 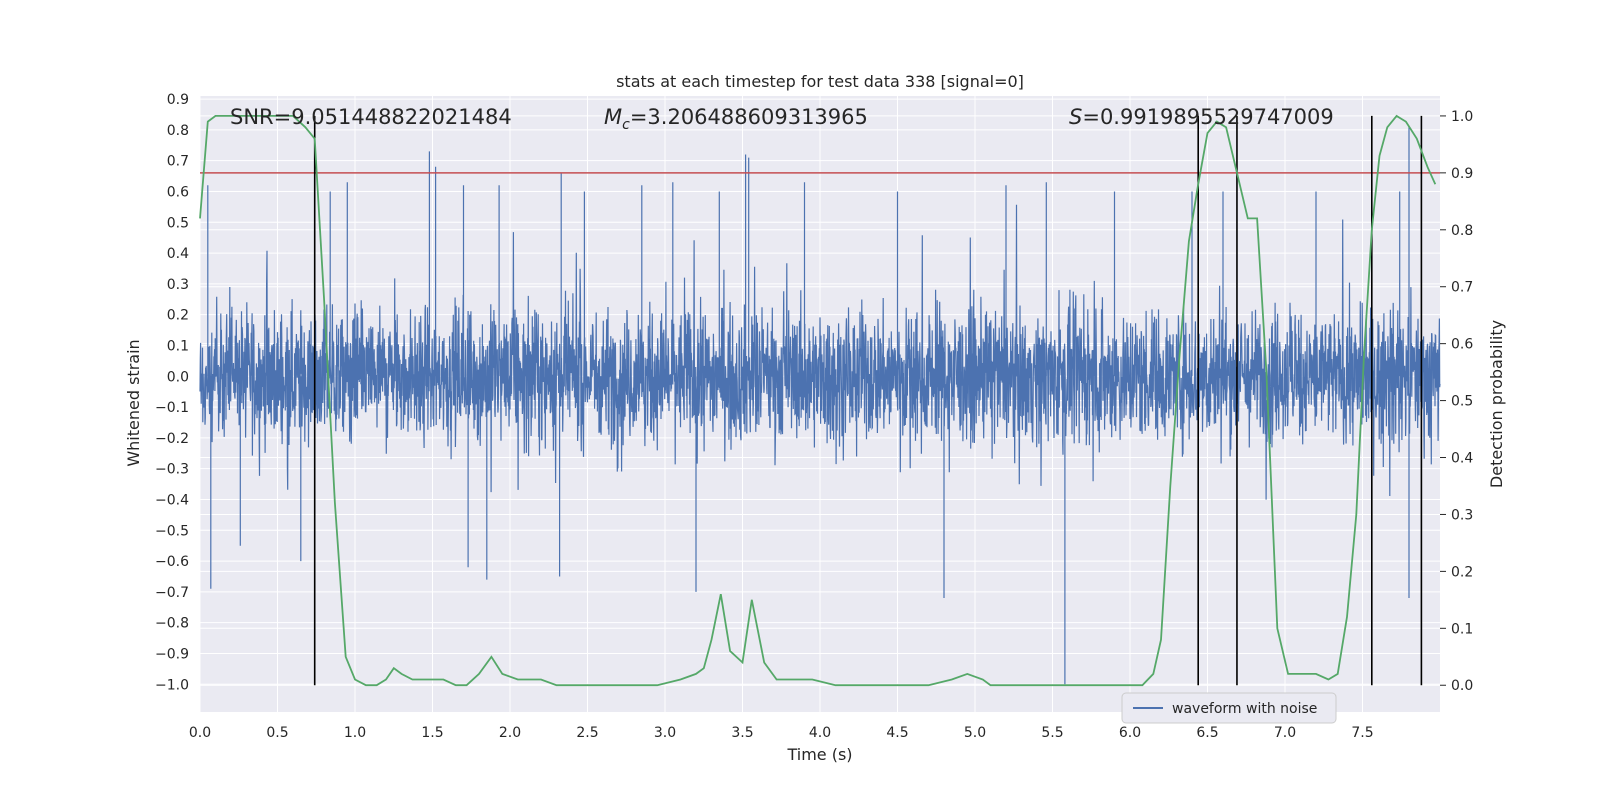 I want to click on y-tick-label: 0.0, so click(x=178, y=377).